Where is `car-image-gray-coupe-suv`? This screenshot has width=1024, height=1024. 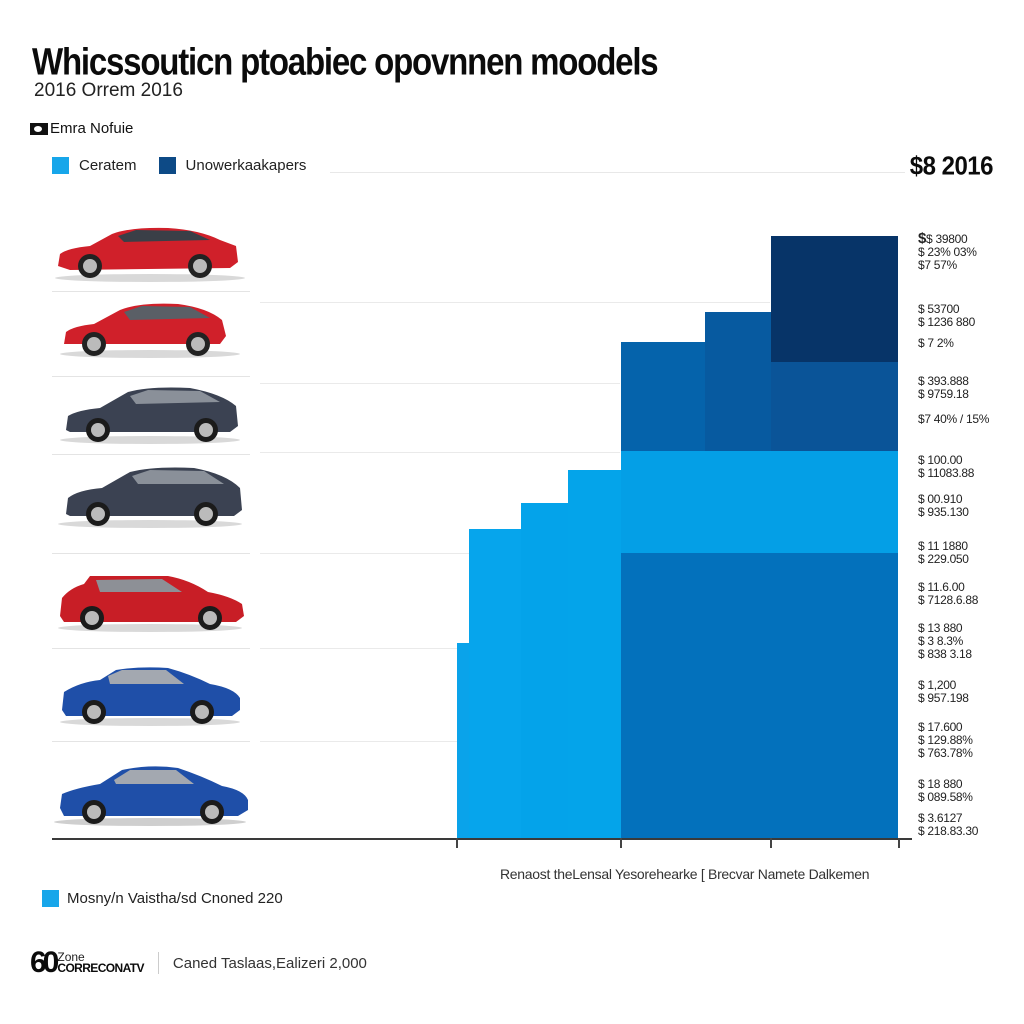 car-image-gray-coupe-suv is located at coordinates (150, 415).